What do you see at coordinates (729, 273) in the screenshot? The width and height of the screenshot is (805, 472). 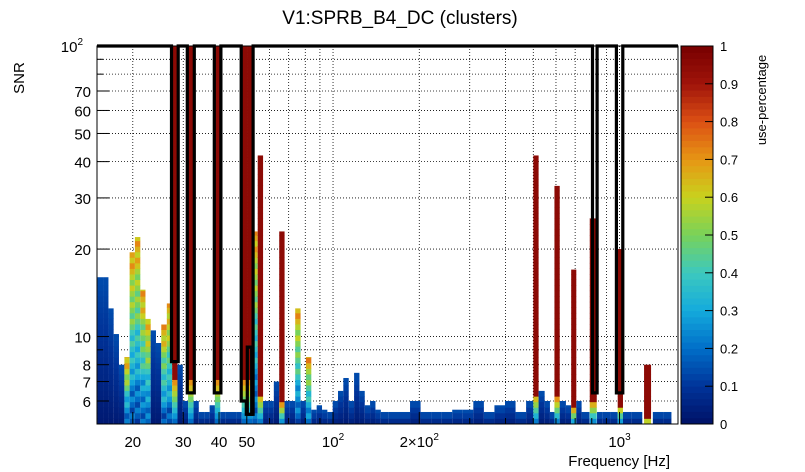 I see `colorbar-tick-label: 0.4` at bounding box center [729, 273].